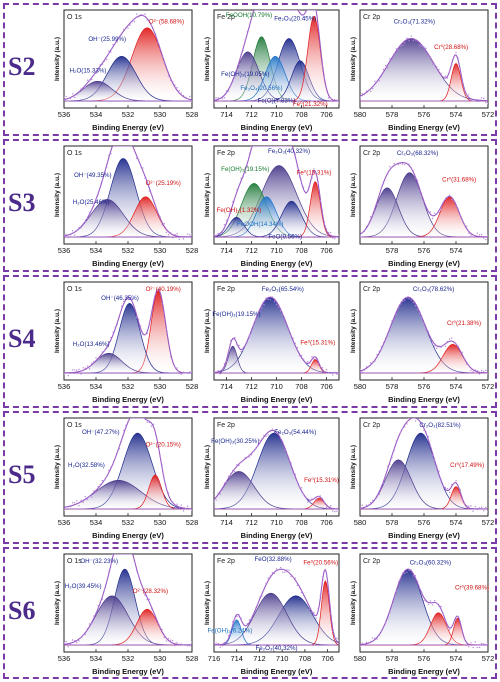  Describe the element at coordinates (120, 298) in the screenshot. I see `peak-annotation: OH⁻(46.35%)` at that location.